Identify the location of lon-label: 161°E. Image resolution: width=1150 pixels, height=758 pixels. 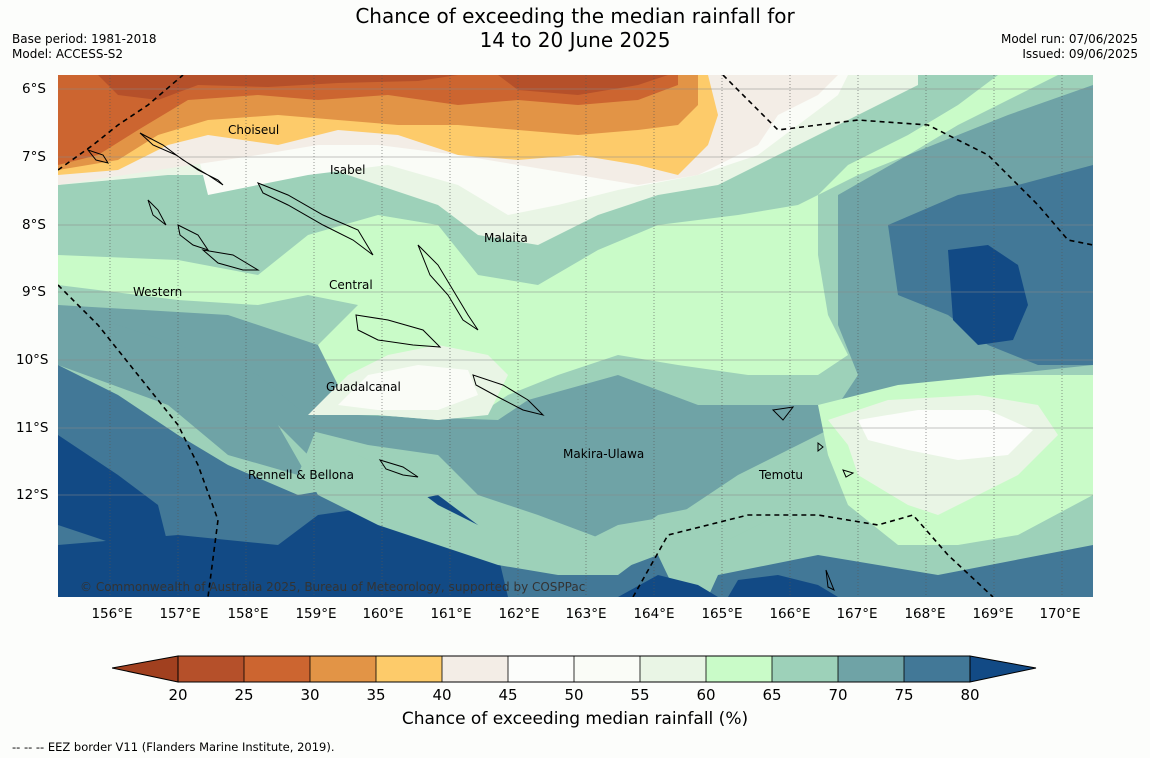
(451, 614).